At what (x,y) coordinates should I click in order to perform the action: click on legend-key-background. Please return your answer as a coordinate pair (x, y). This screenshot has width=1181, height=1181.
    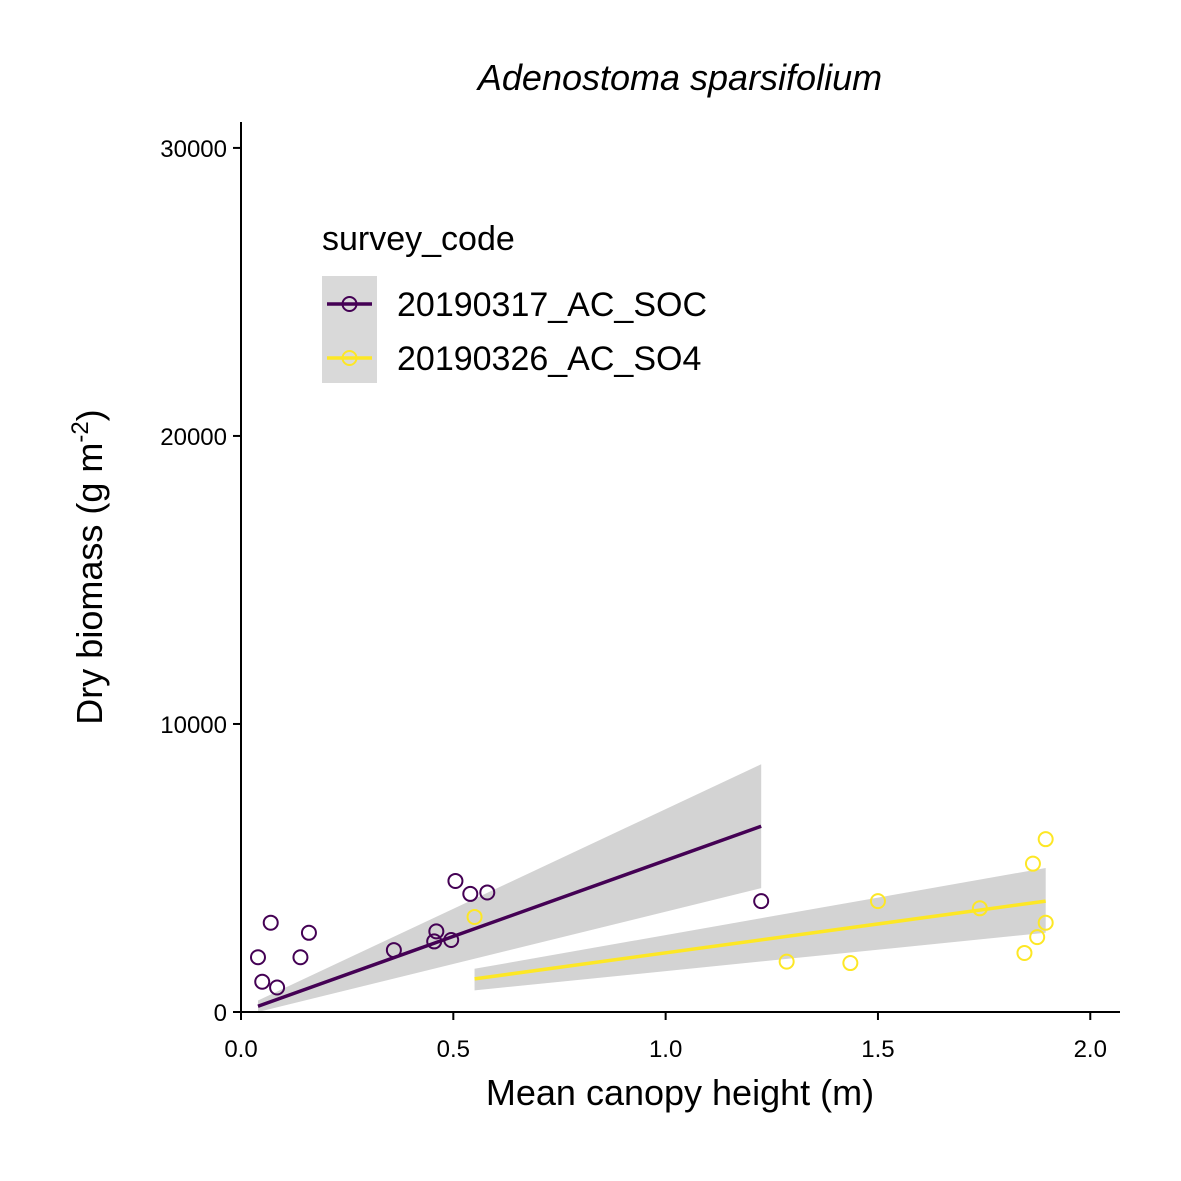
    Looking at the image, I should click on (349, 329).